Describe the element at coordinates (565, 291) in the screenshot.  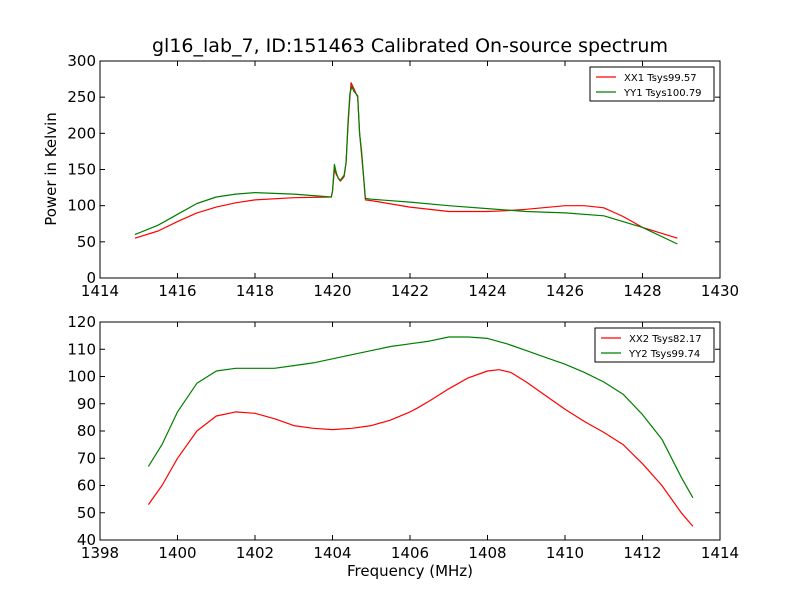
I see `top-xtick-label: 1426` at that location.